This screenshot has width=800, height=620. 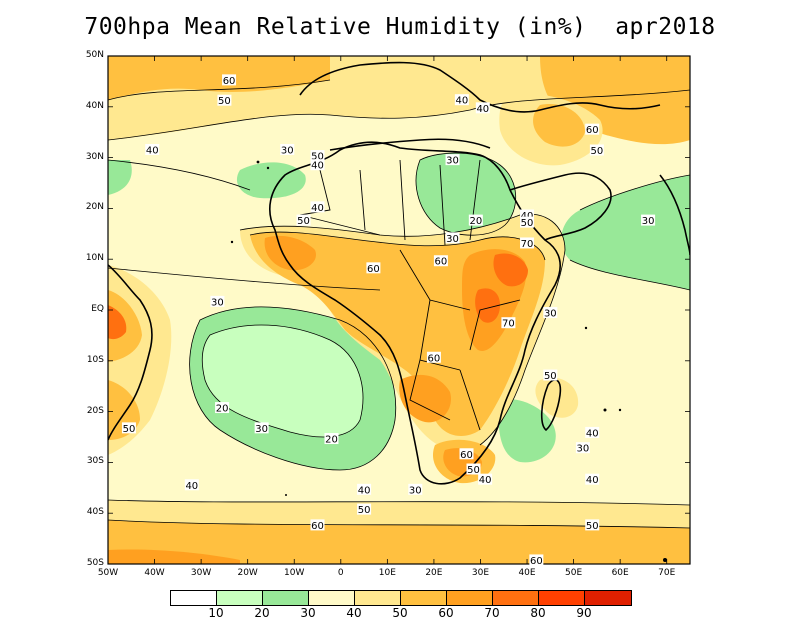 I want to click on latitude-label: 20S, so click(x=95, y=410).